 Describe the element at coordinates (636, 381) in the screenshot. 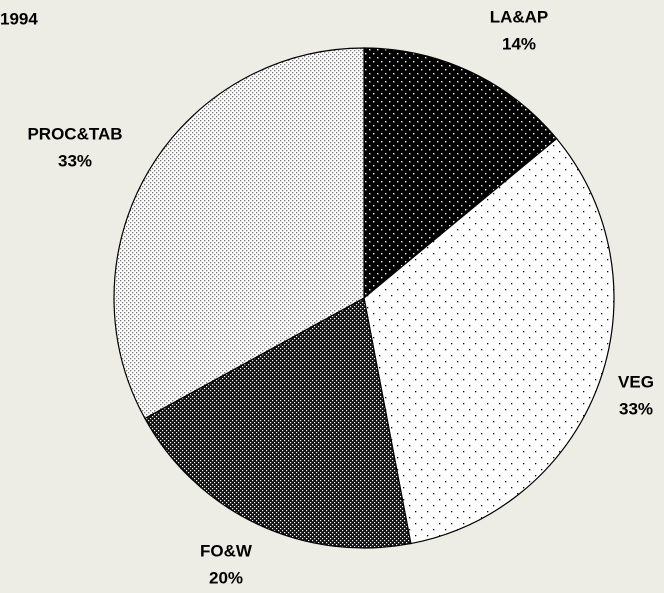

I see `slice-label: VEG` at that location.